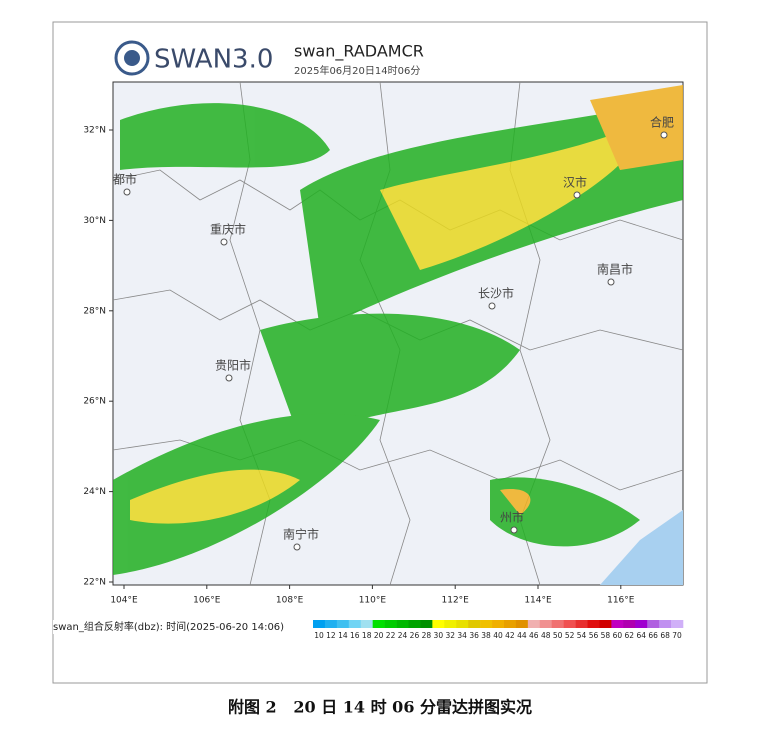 This screenshot has width=760, height=741. I want to click on city-label: 重庆市, so click(228, 229).